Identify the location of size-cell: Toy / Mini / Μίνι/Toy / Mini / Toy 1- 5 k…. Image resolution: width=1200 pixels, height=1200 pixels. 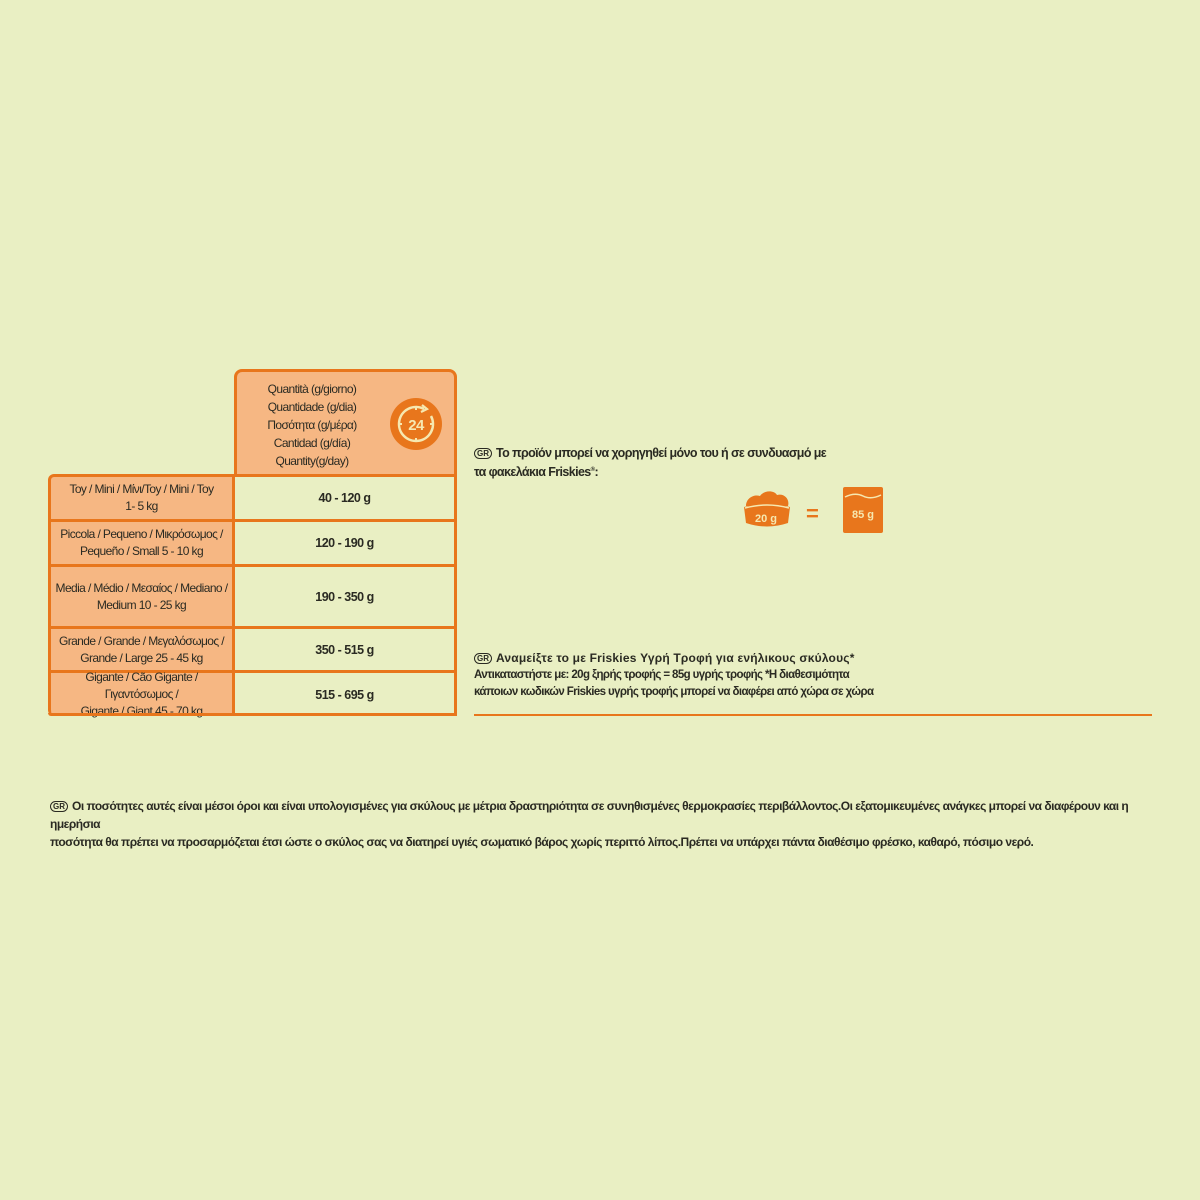
(141, 496).